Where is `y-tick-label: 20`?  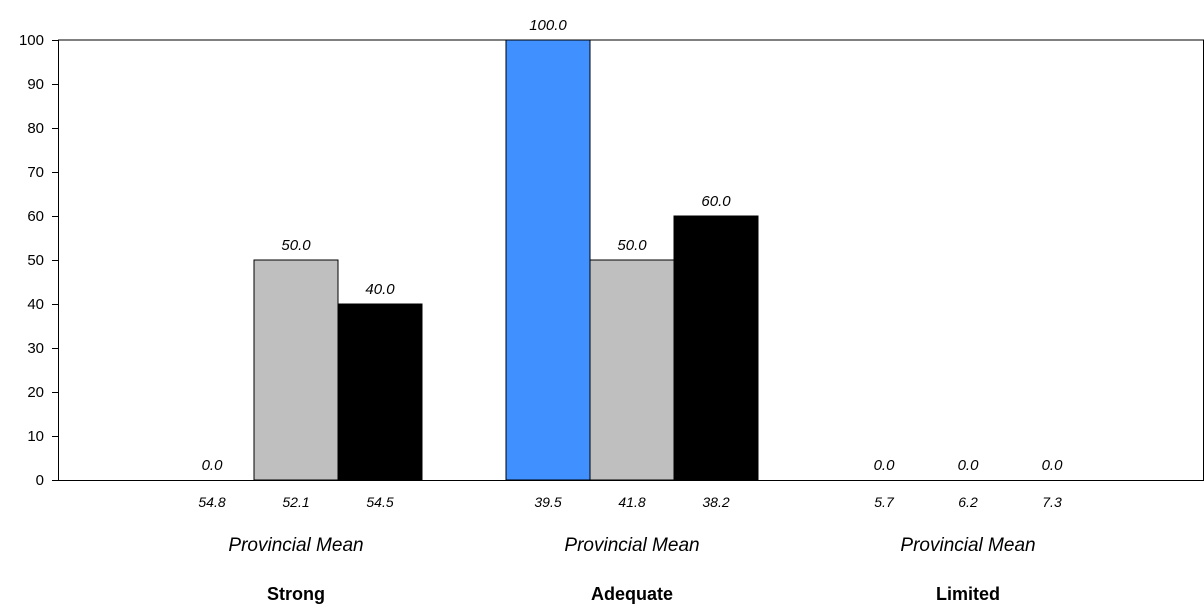
y-tick-label: 20 is located at coordinates (35, 392).